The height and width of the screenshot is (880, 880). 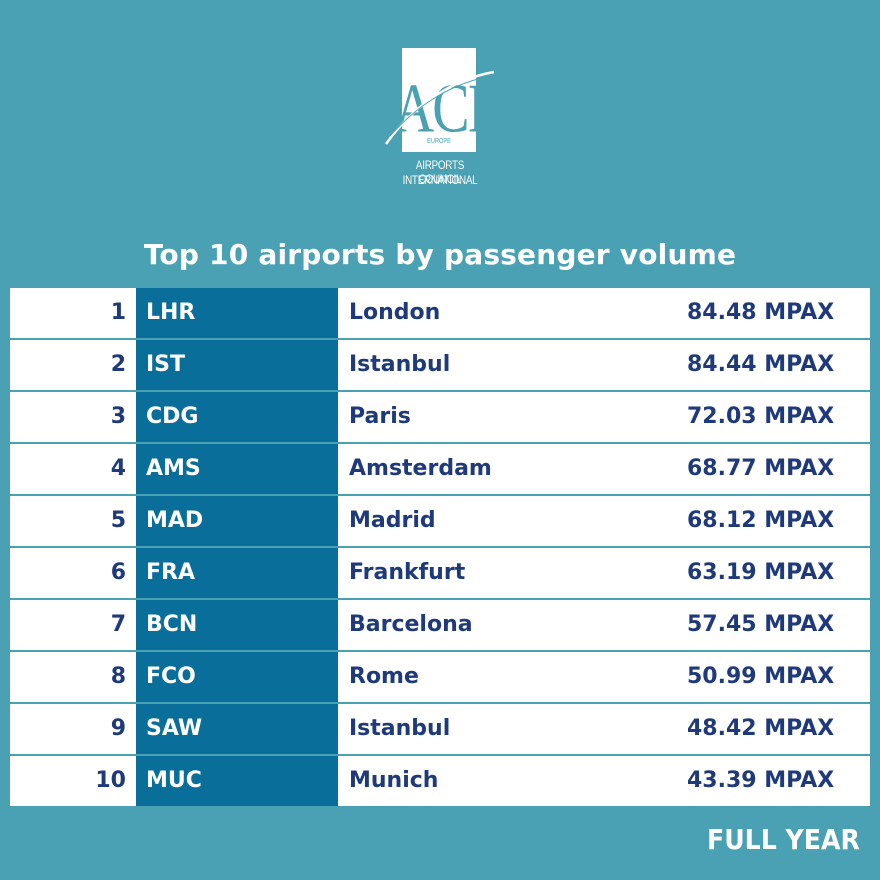 What do you see at coordinates (761, 364) in the screenshot?
I see `pax-cell: 84.44 MPAX` at bounding box center [761, 364].